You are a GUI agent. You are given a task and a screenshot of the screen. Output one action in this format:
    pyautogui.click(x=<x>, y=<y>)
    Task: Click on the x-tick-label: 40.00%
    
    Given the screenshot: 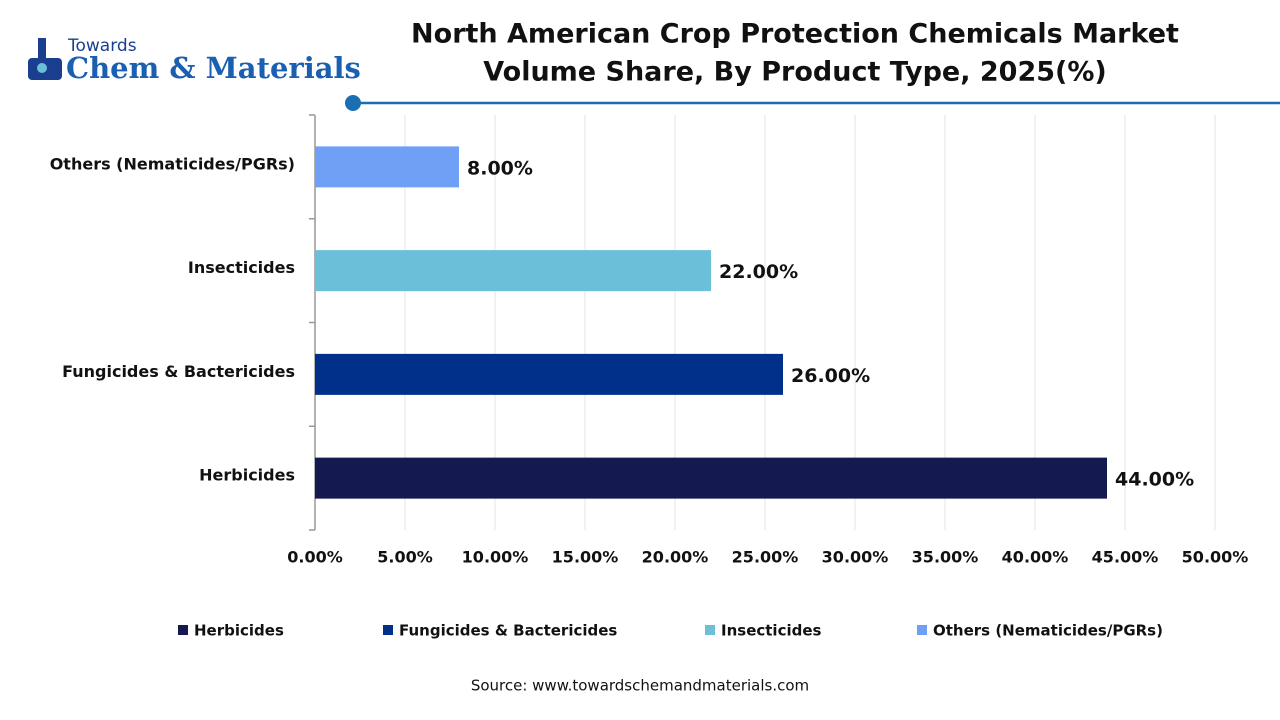 What is the action you would take?
    pyautogui.click(x=1035, y=557)
    